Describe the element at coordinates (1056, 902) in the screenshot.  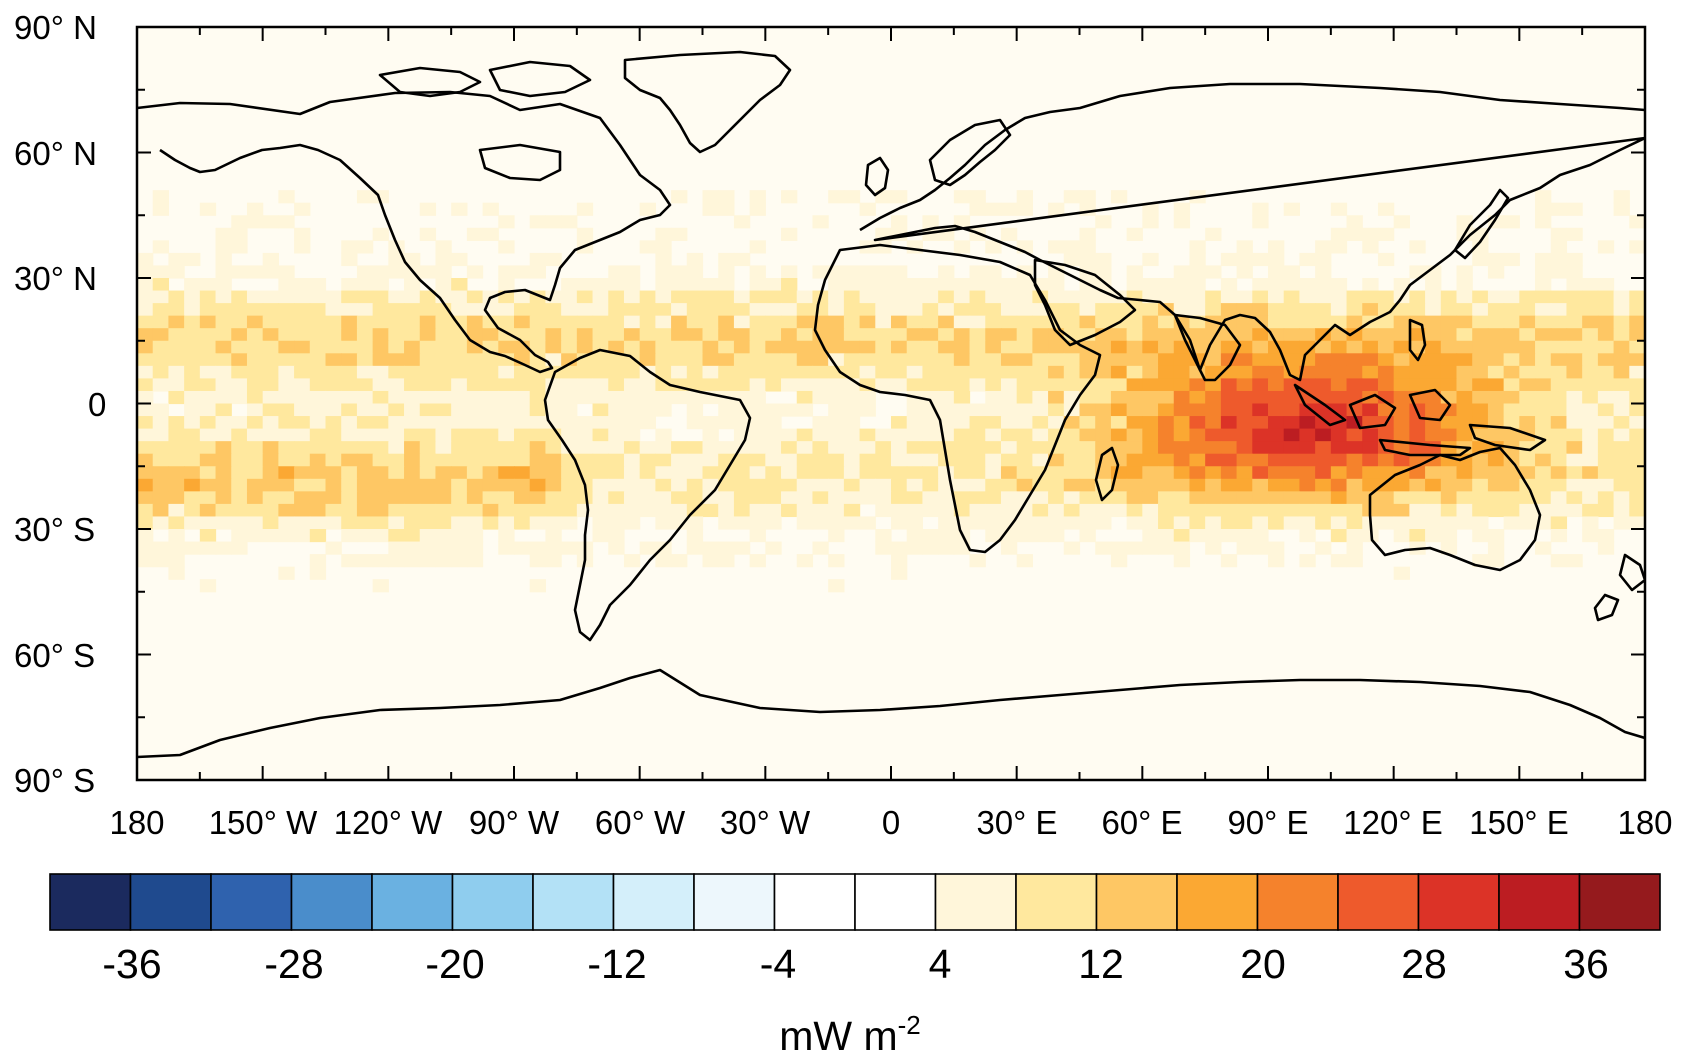
I see `colorbar-box` at that location.